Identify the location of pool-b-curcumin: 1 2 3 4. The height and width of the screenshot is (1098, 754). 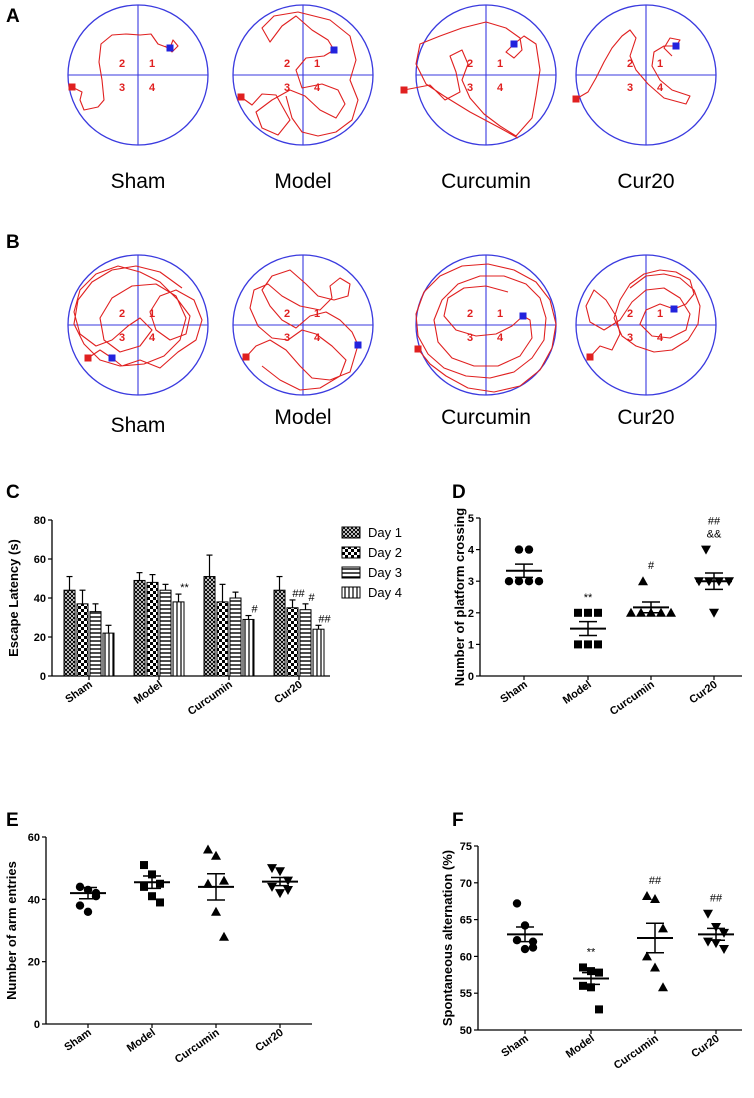
(485, 325).